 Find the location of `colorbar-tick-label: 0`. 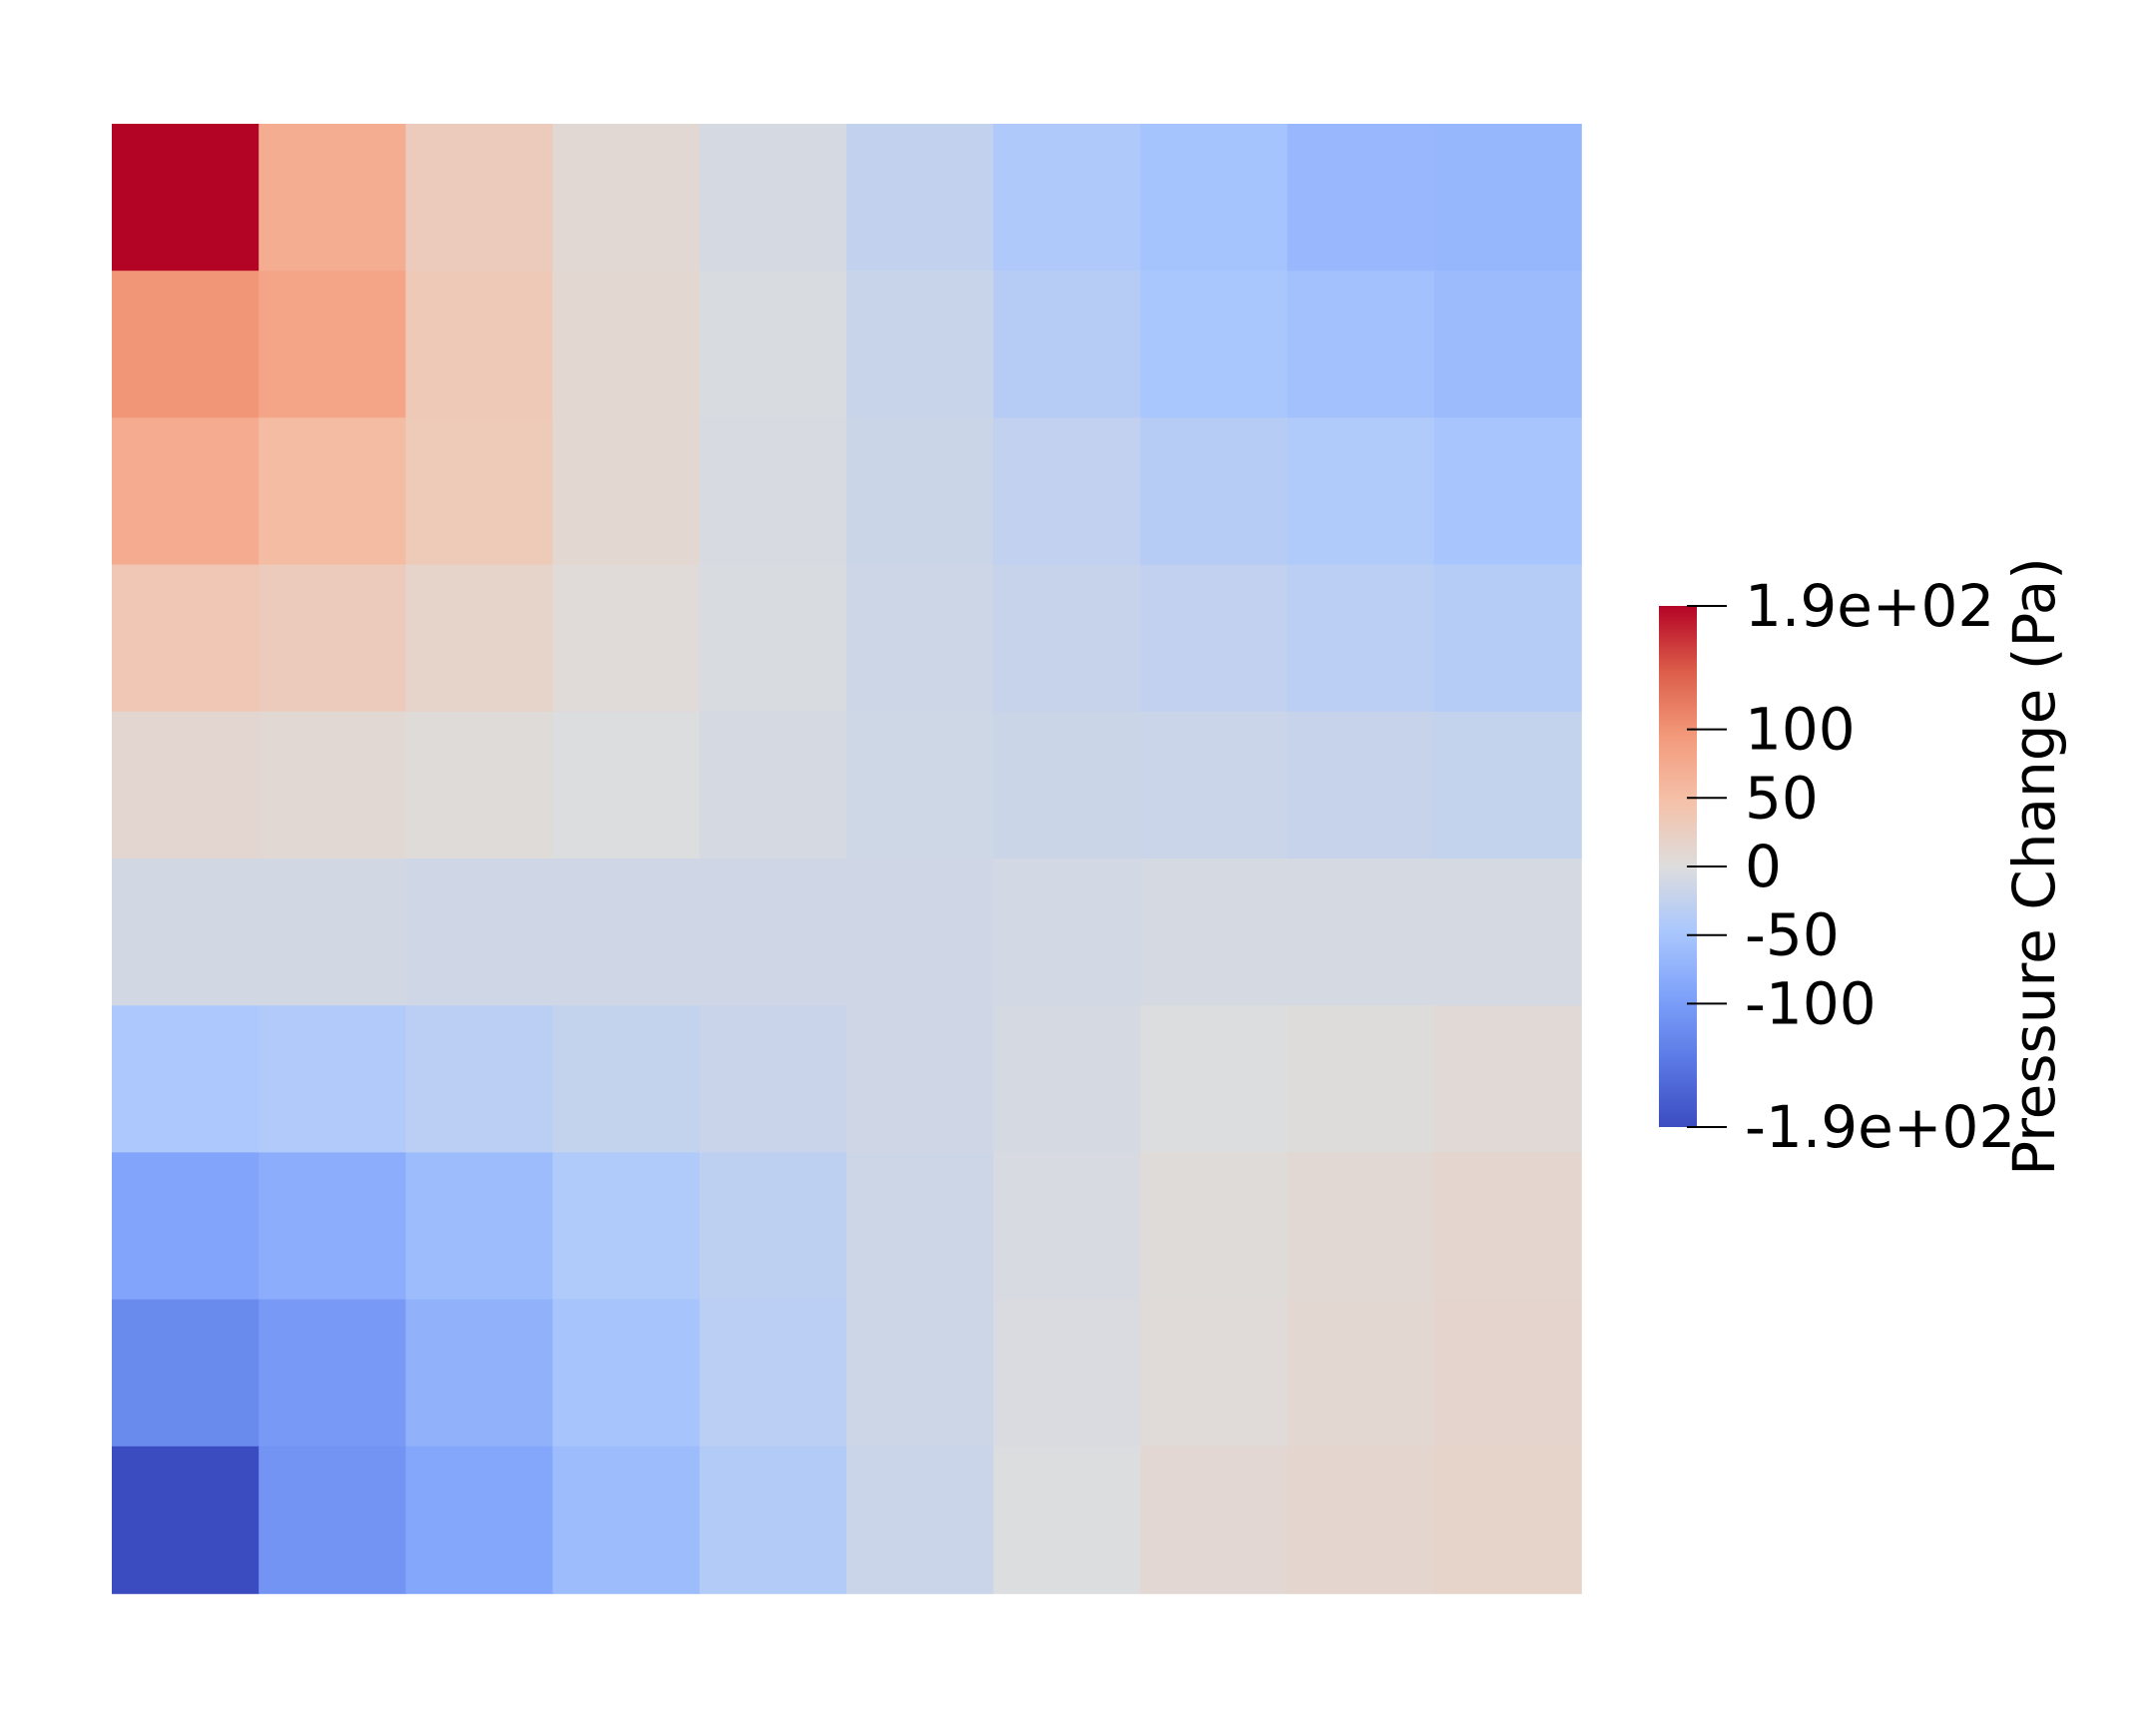

colorbar-tick-label: 0 is located at coordinates (1763, 867).